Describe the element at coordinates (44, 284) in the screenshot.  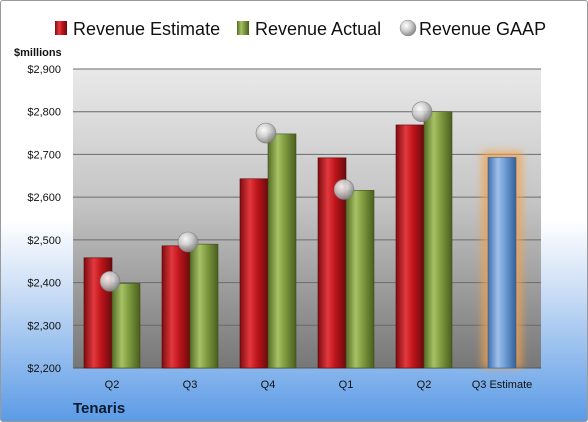
I see `y-tick-label: $2,400` at that location.